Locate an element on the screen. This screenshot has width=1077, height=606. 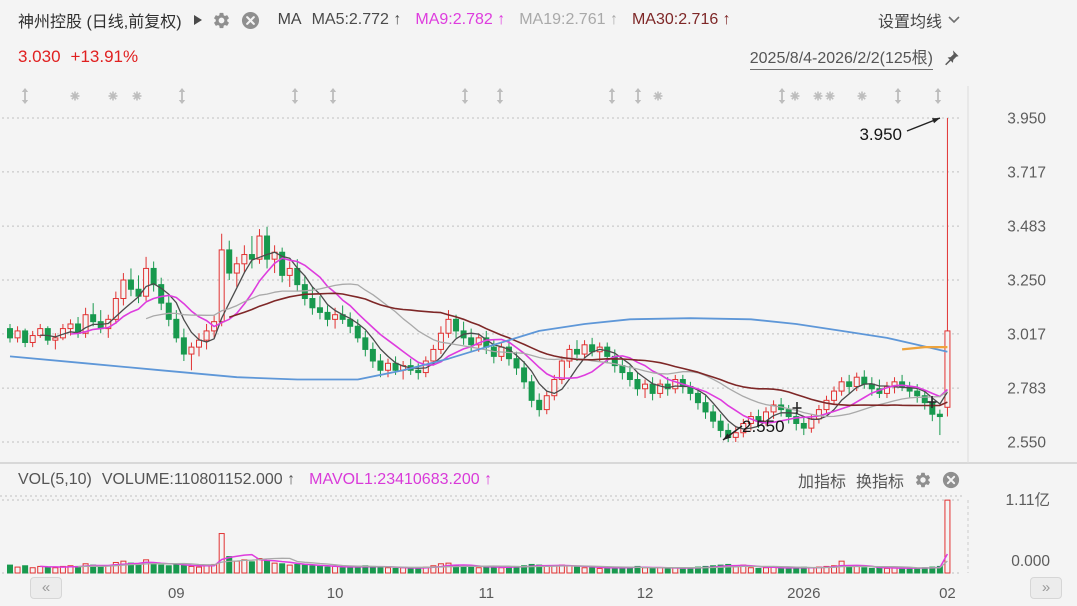
volume-y-axis-label: 0.000 is located at coordinates (1030, 561).